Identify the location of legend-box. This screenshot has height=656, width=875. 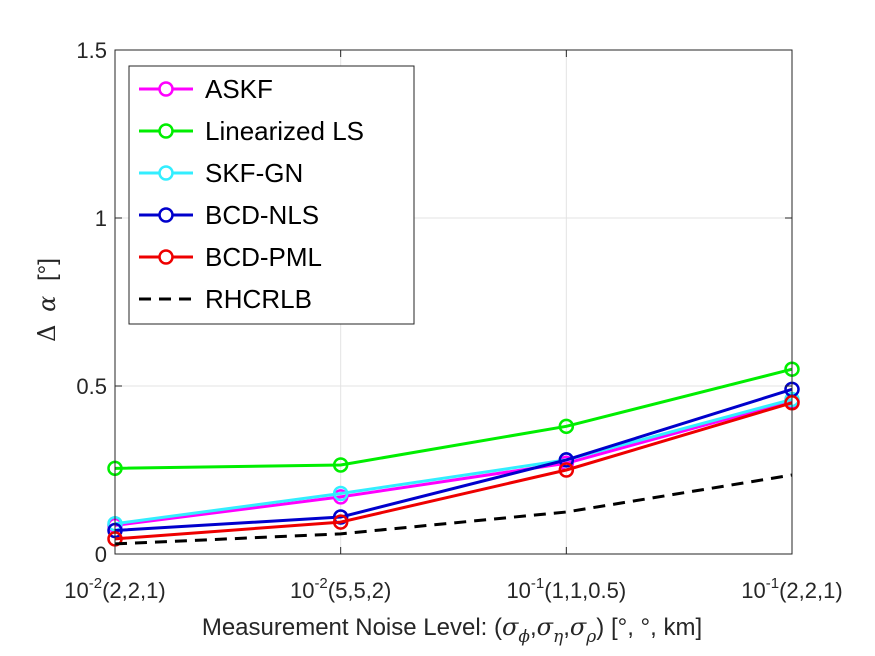
(271, 195).